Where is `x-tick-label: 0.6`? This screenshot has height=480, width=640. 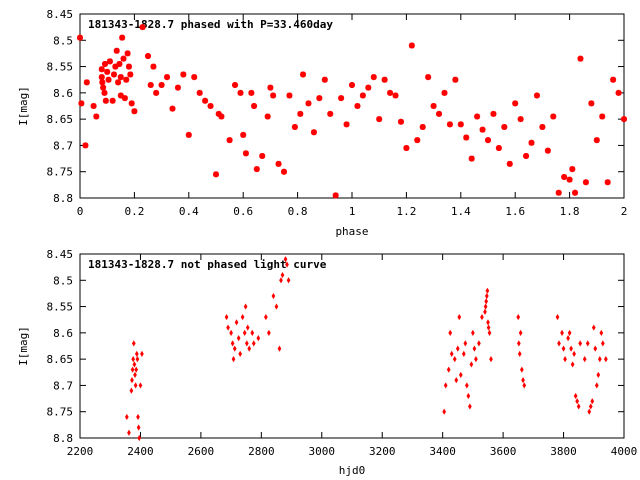 x-tick-label: 0.6 is located at coordinates (243, 211).